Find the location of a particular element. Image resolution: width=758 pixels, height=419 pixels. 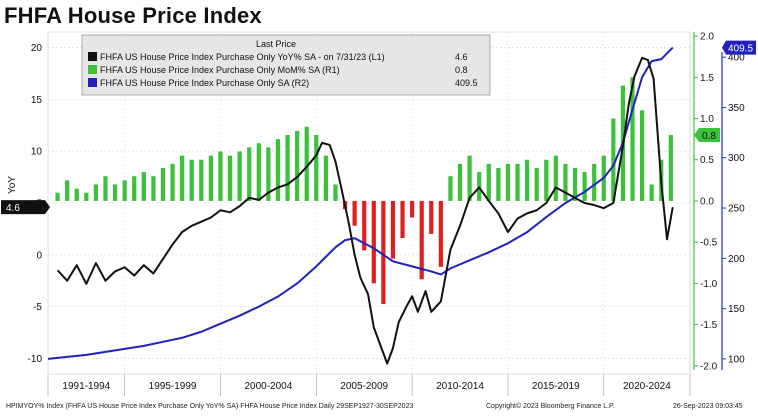

legend-box is located at coordinates (286, 65).